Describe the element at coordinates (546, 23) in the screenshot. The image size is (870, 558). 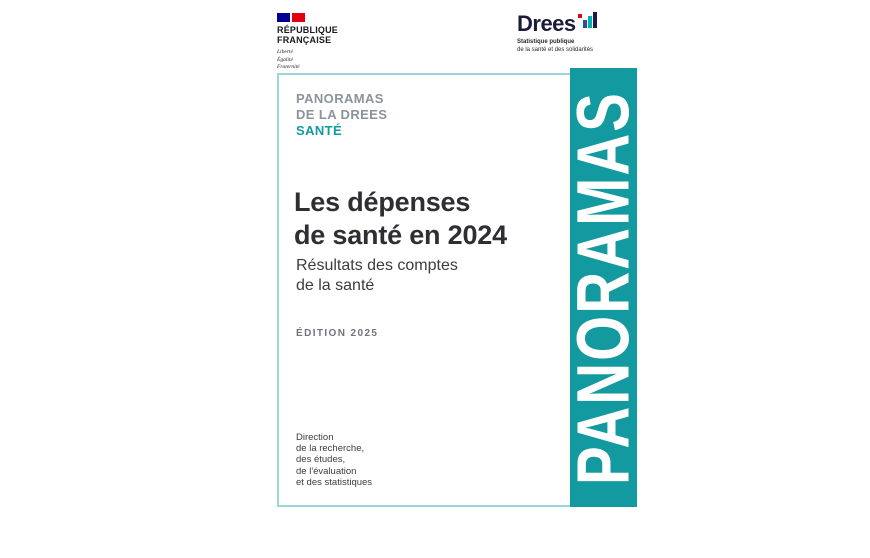
I see `drees-wordmark: Drees` at that location.